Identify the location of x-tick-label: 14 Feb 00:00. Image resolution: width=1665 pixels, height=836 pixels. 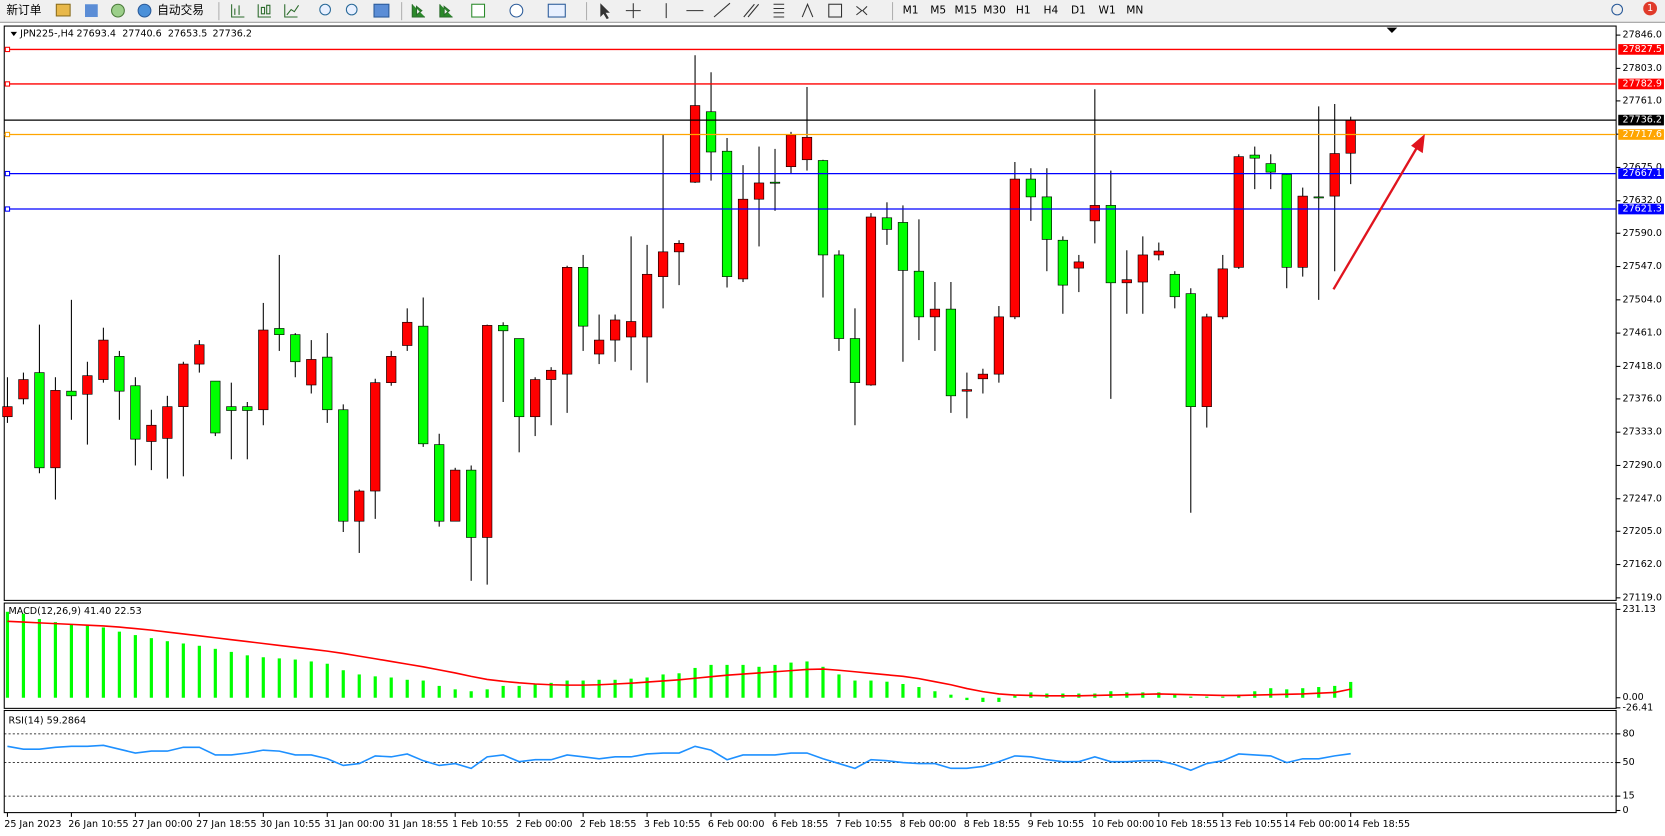
(1315, 824).